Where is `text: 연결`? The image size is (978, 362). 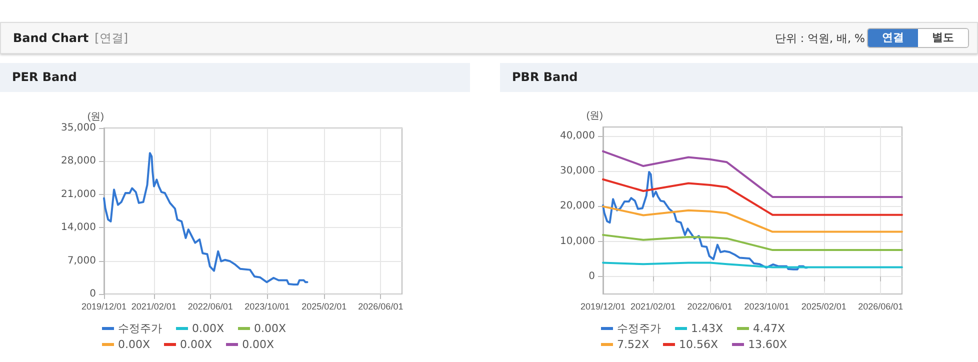 text: 연결 is located at coordinates (893, 38).